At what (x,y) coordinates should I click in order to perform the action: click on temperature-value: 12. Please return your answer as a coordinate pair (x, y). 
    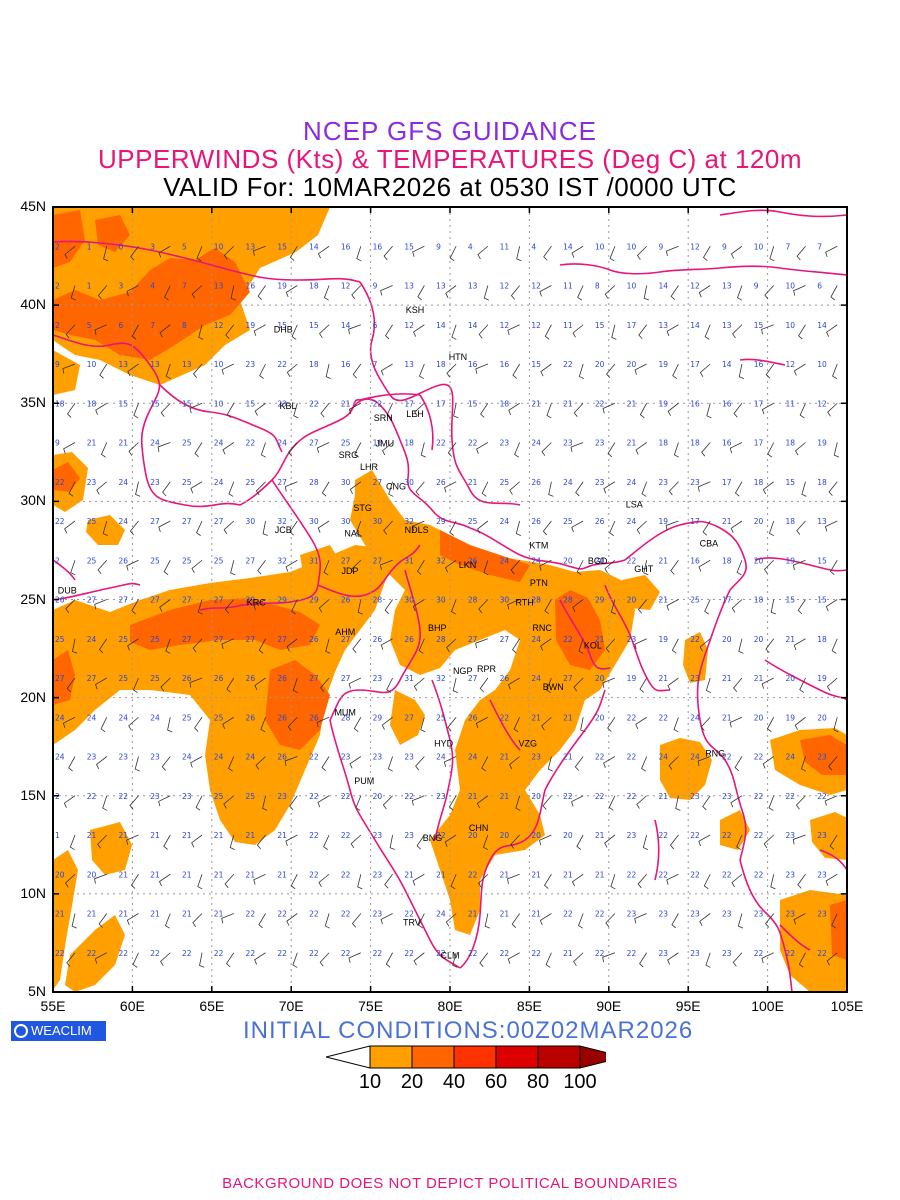
    Looking at the image, I should click on (695, 246).